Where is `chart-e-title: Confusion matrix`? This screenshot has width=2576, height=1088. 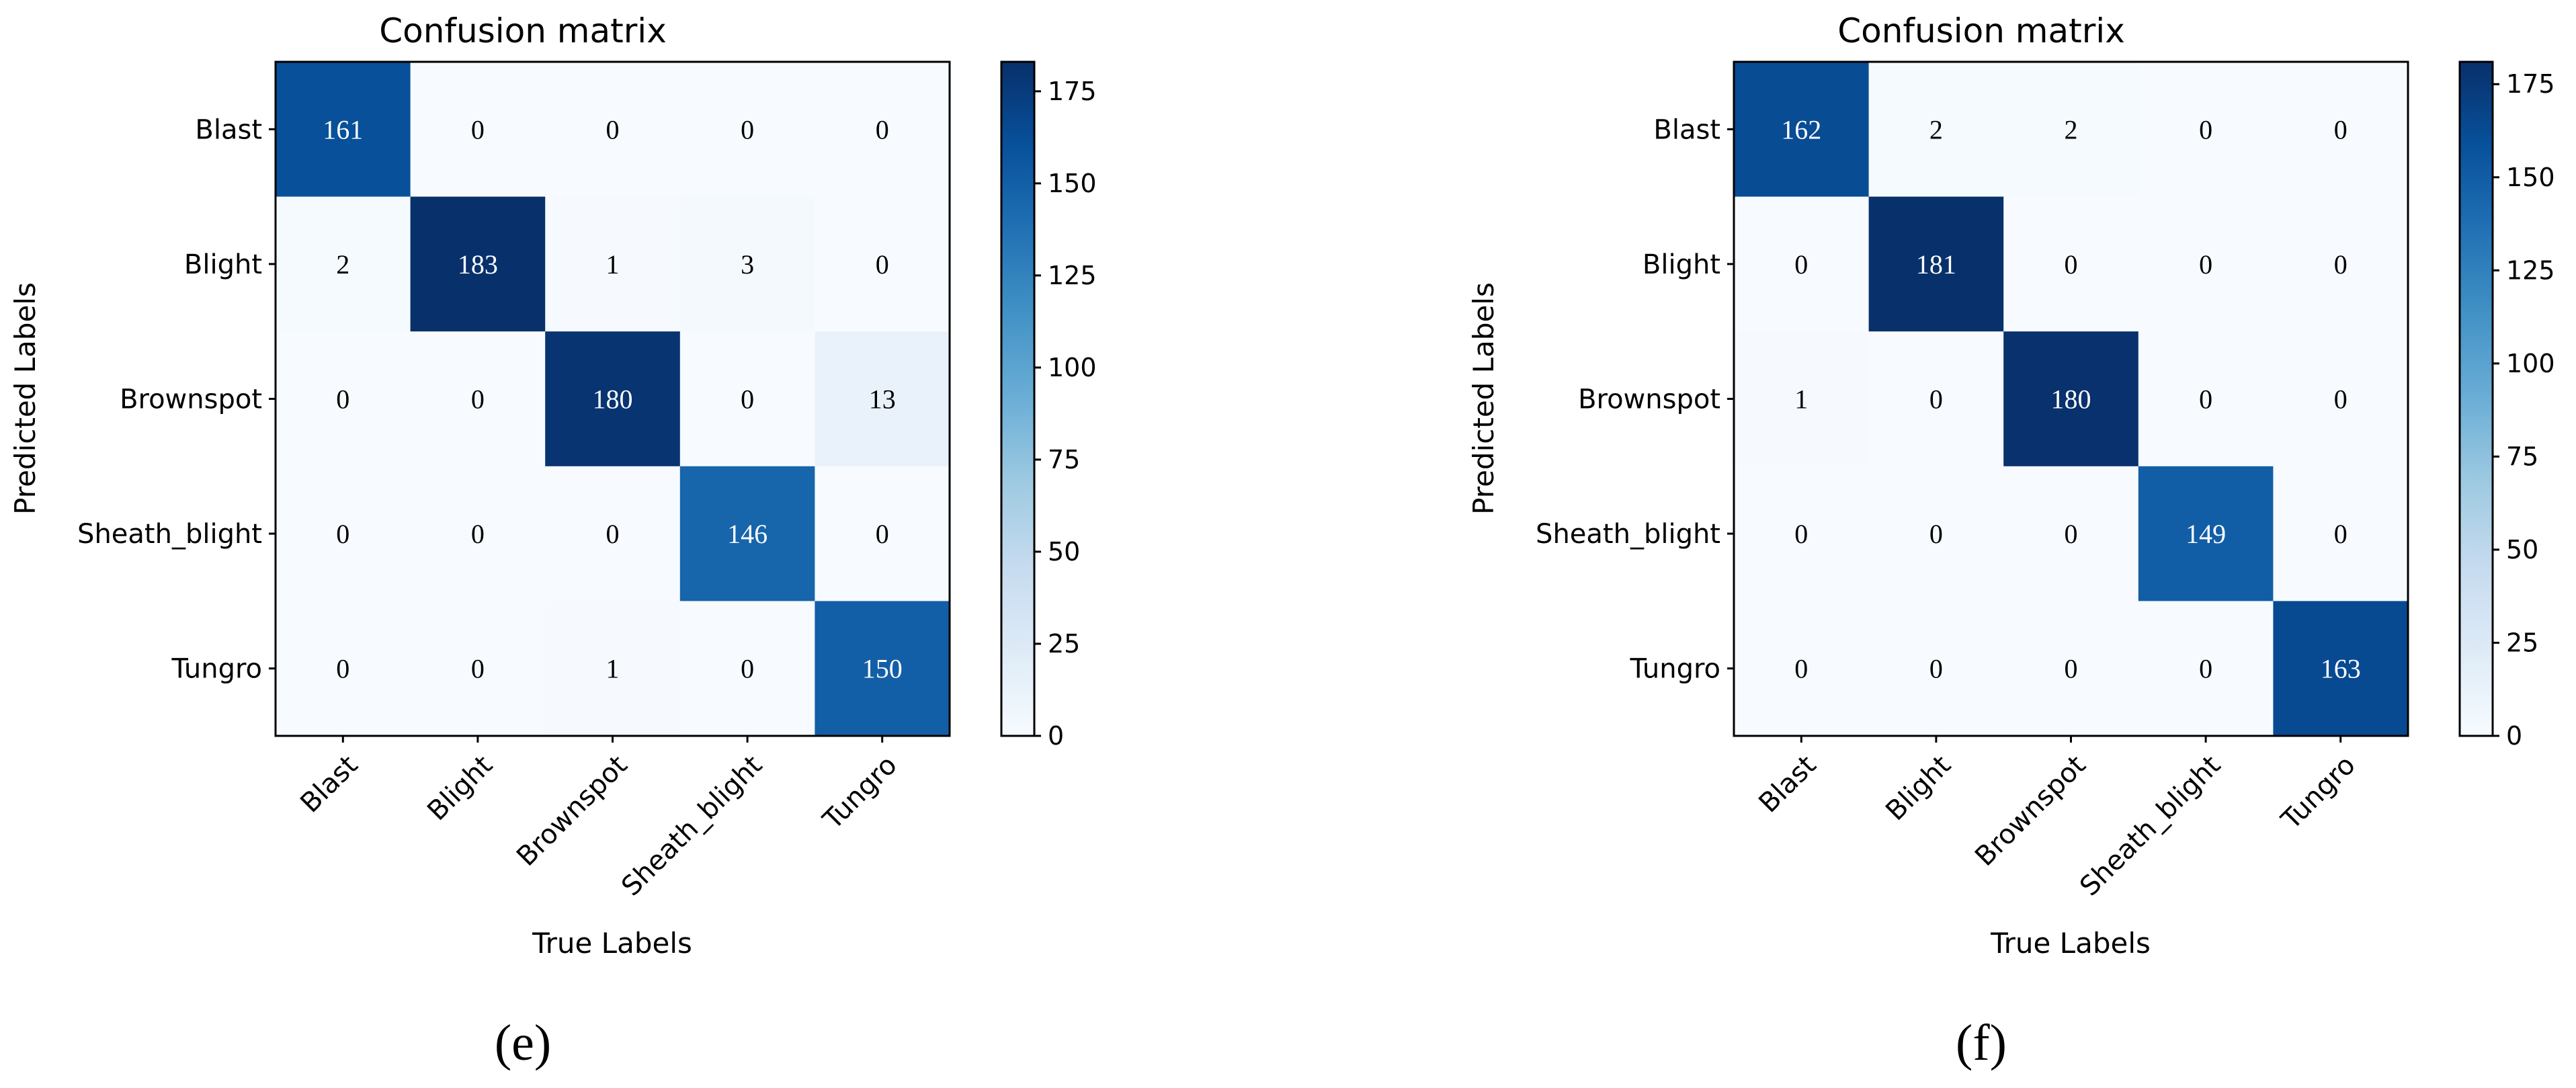 chart-e-title: Confusion matrix is located at coordinates (523, 30).